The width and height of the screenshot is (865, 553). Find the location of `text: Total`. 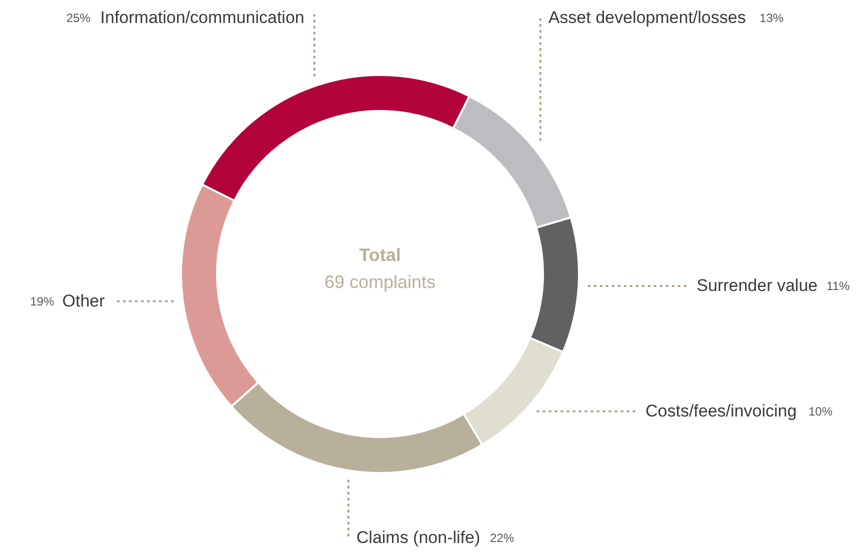

text: Total is located at coordinates (380, 255).